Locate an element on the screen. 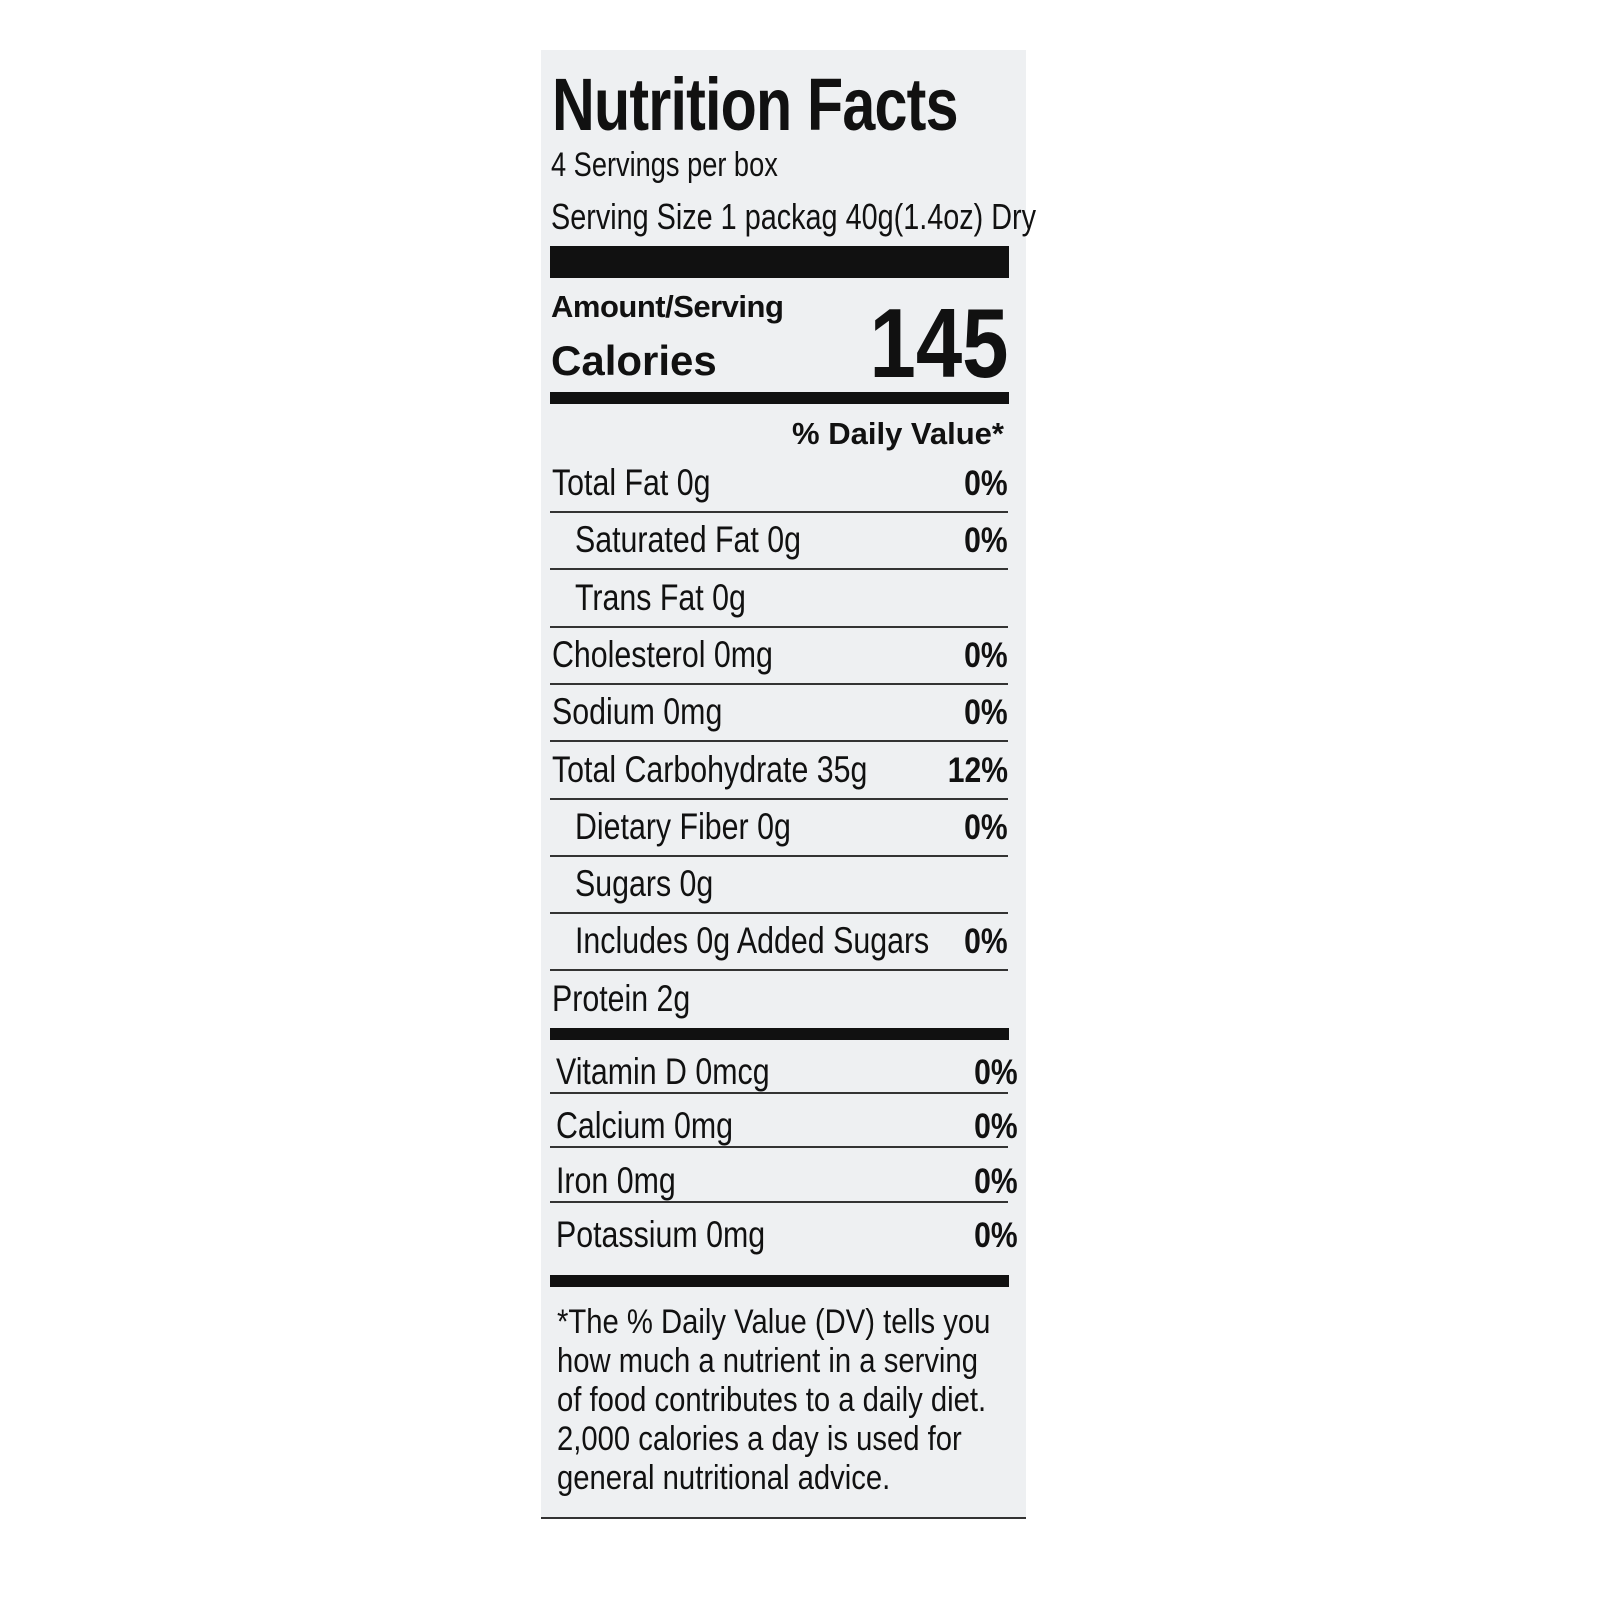 This screenshot has width=1600, height=1600. nutrient-daily-value: 12% is located at coordinates (977, 770).